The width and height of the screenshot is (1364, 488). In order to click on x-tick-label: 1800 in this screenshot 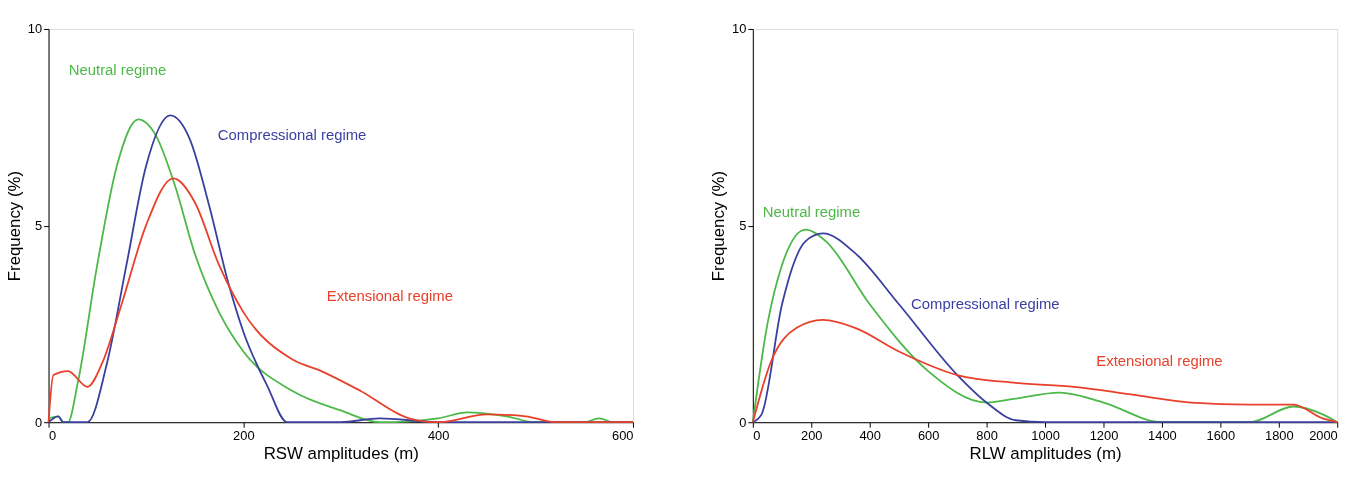, I will do `click(1279, 435)`.